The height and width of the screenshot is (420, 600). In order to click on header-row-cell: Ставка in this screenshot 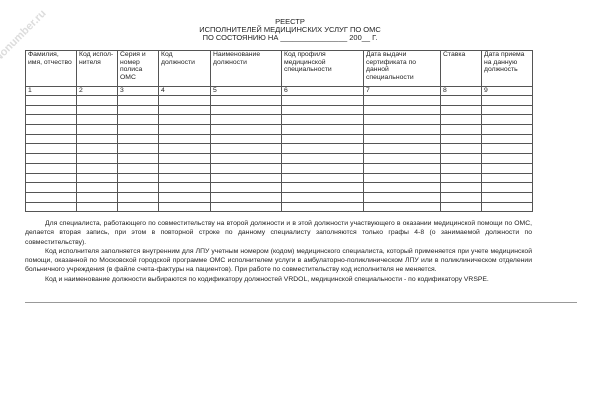, I will do `click(461, 68)`.